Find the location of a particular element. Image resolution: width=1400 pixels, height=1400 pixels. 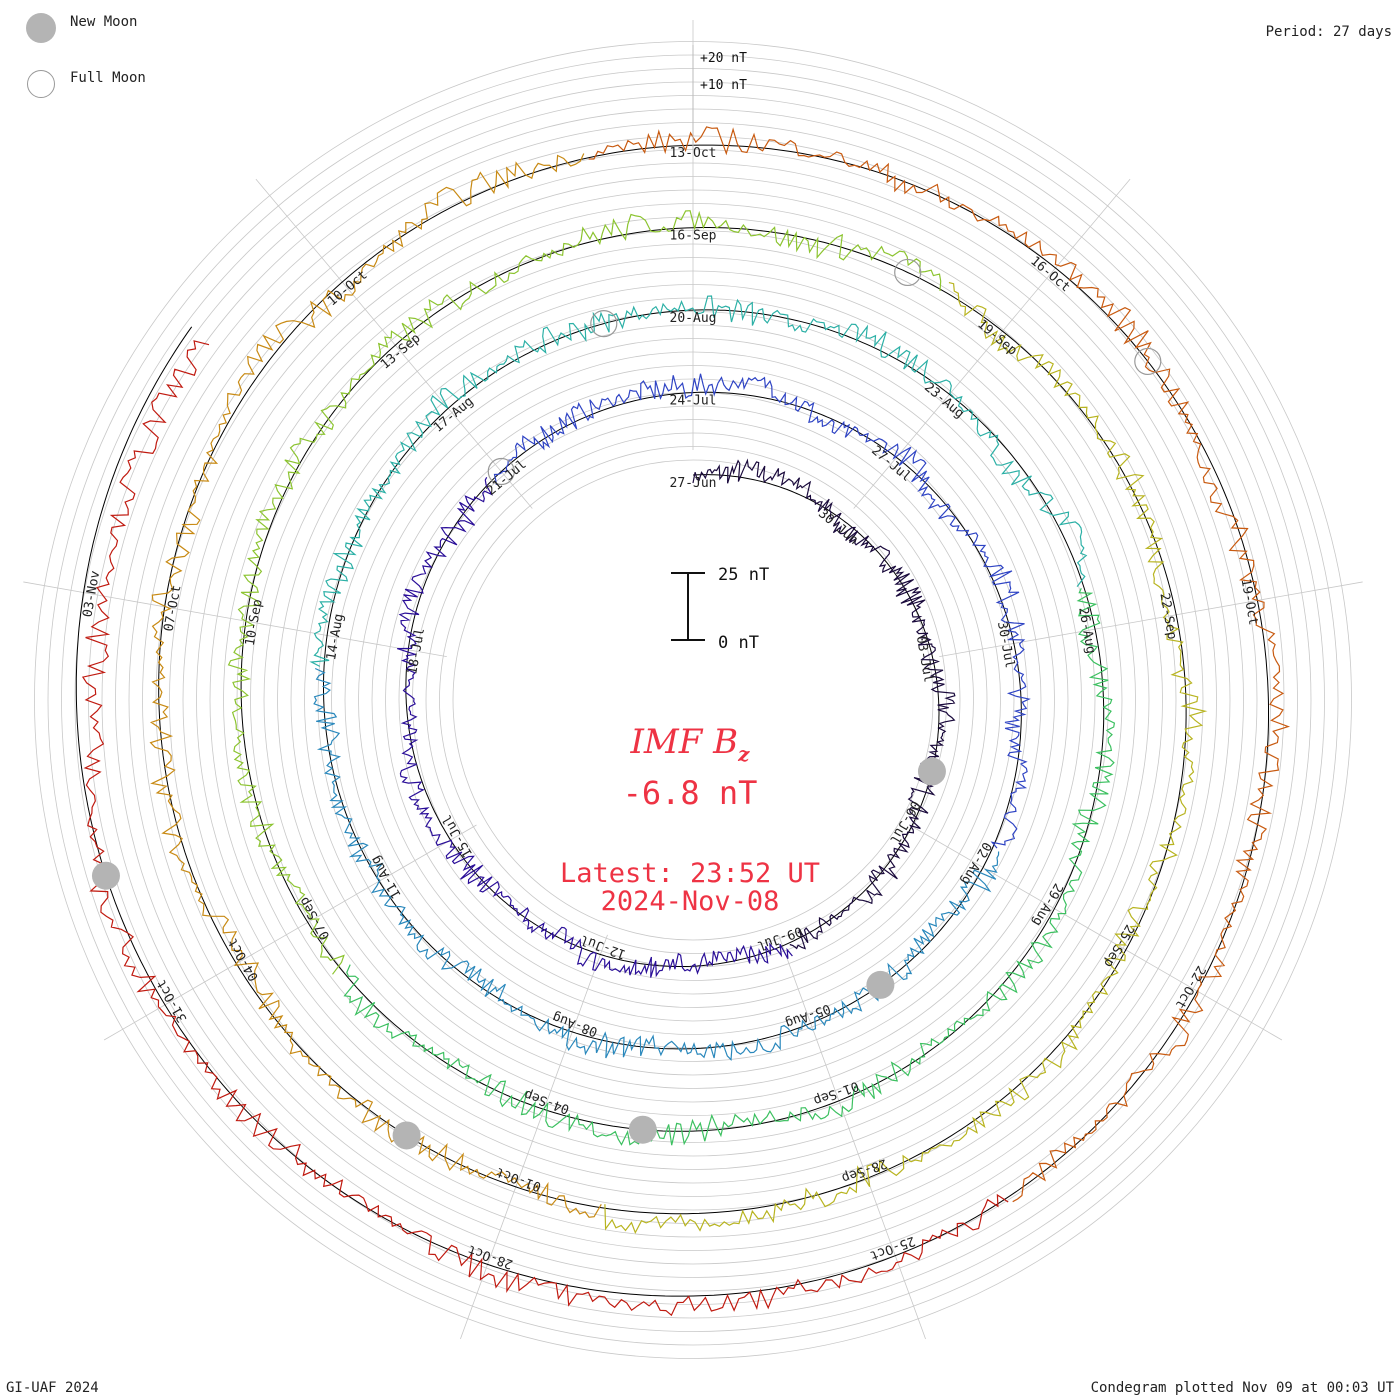

scale-bar: 25 nT 0 nT is located at coordinates (720, 609).